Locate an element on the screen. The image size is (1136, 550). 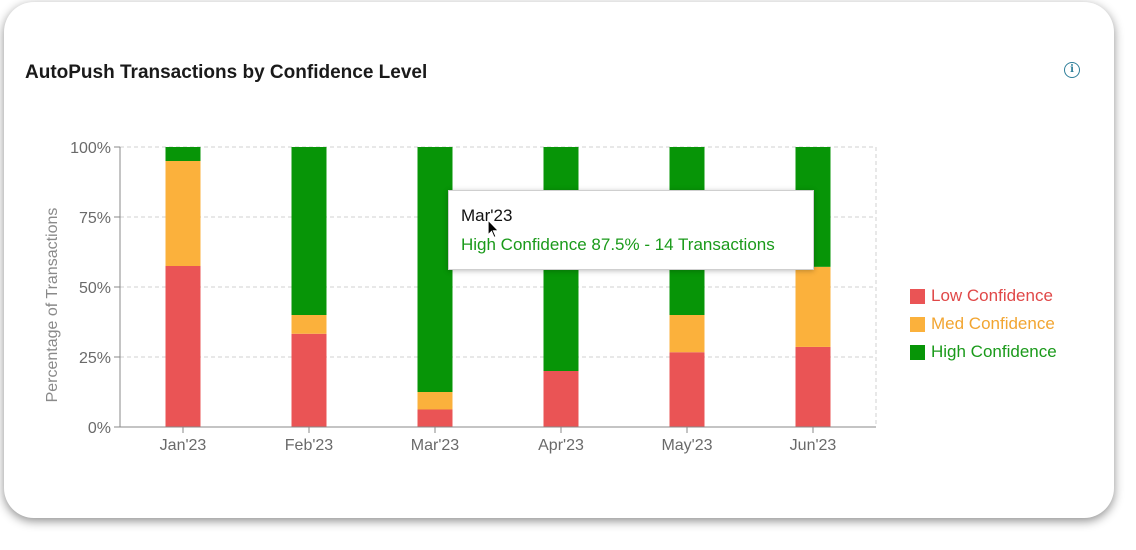
y-tick-label: 100% is located at coordinates (90, 148).